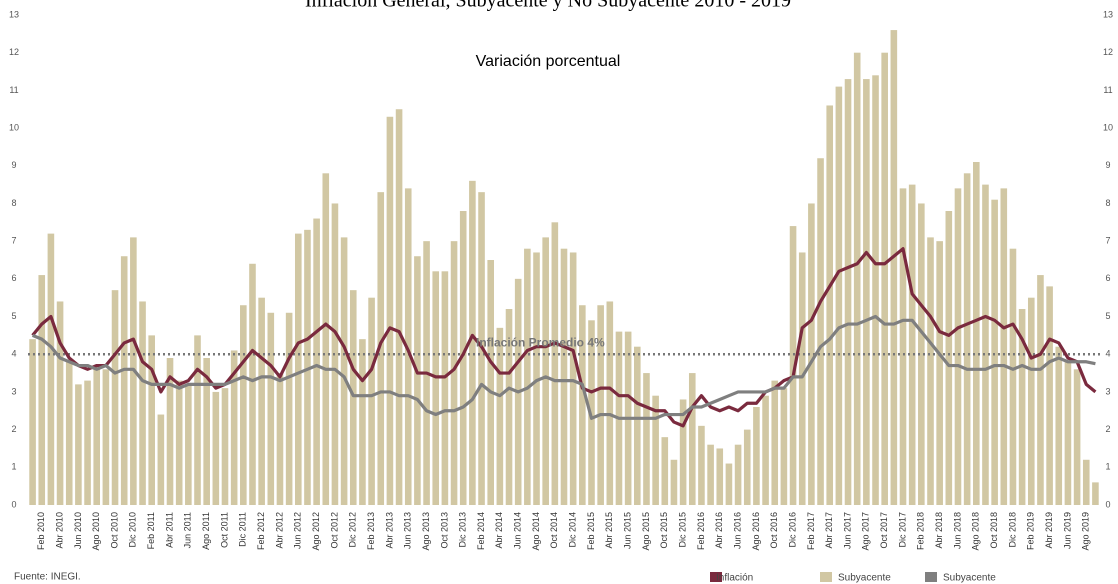 This screenshot has height=584, width=1118. What do you see at coordinates (701, 531) in the screenshot?
I see `x-tick-label: Feb 2016` at bounding box center [701, 531].